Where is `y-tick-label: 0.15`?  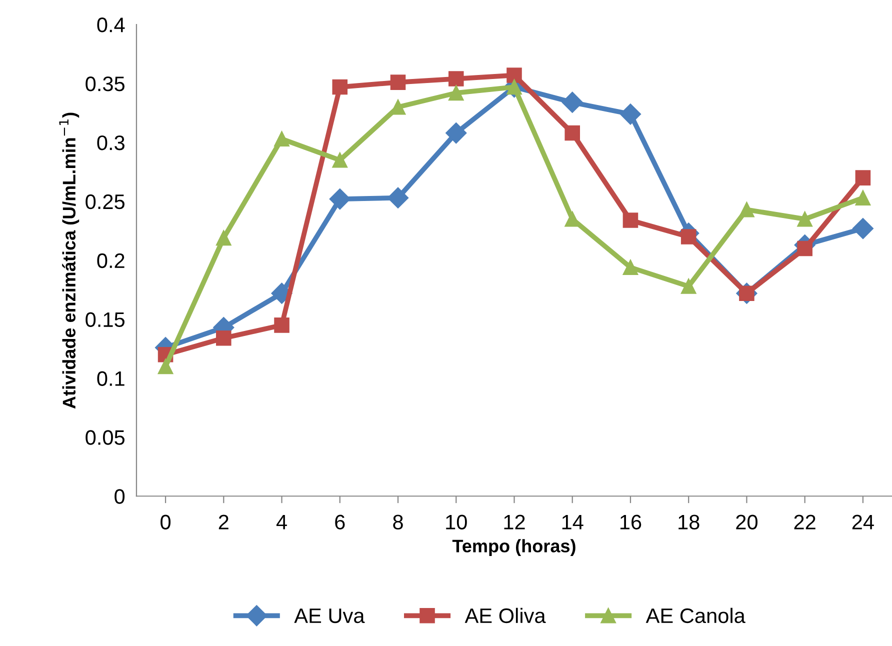 y-tick-label: 0.15 is located at coordinates (105, 320).